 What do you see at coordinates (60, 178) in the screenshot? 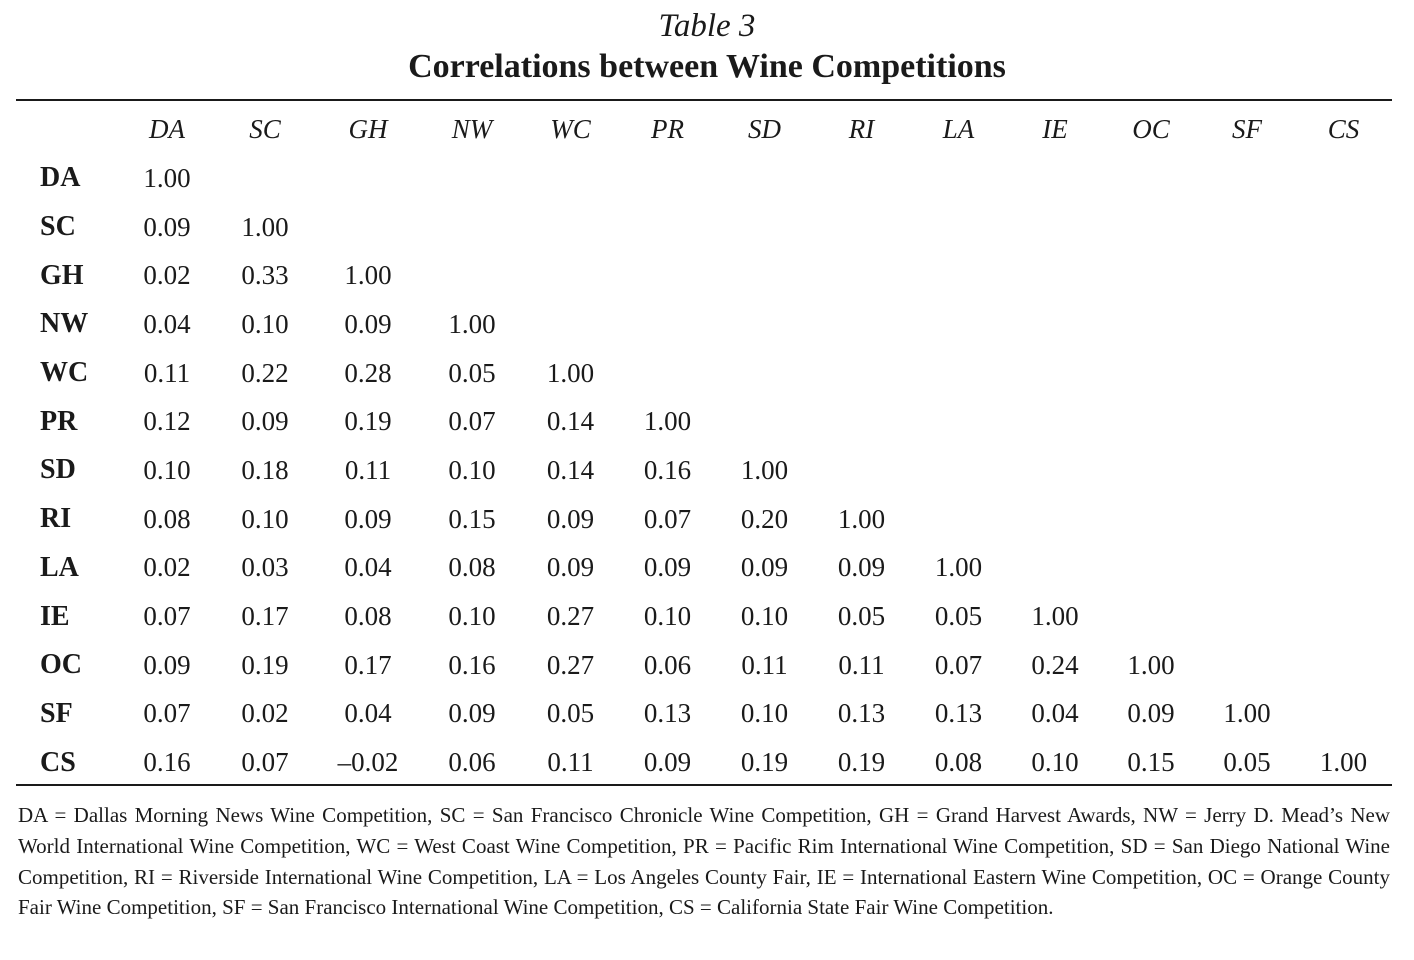
I see `row-header: DA` at bounding box center [60, 178].